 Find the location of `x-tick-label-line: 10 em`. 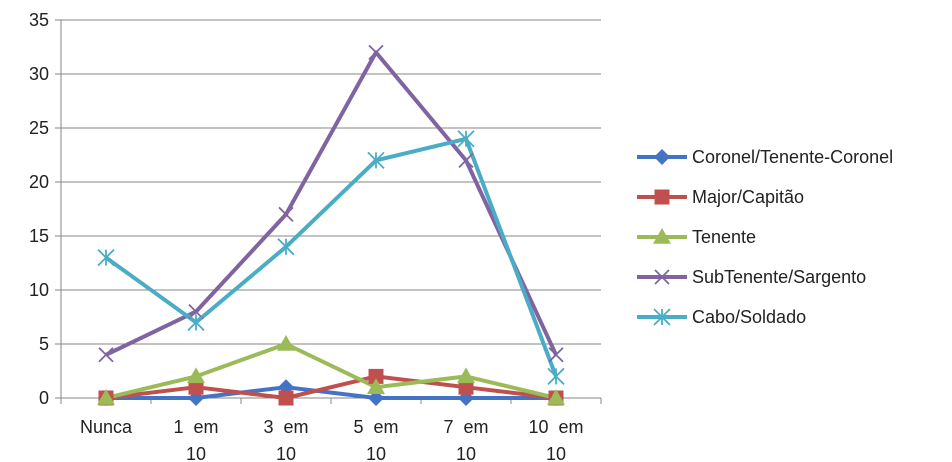

x-tick-label-line: 10 em is located at coordinates (555, 427).